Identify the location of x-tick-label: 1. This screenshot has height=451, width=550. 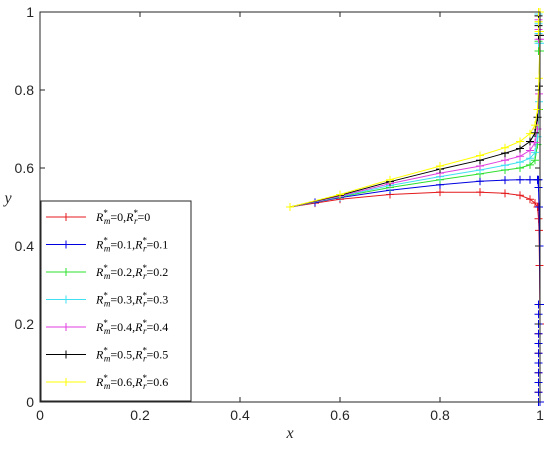
(540, 415).